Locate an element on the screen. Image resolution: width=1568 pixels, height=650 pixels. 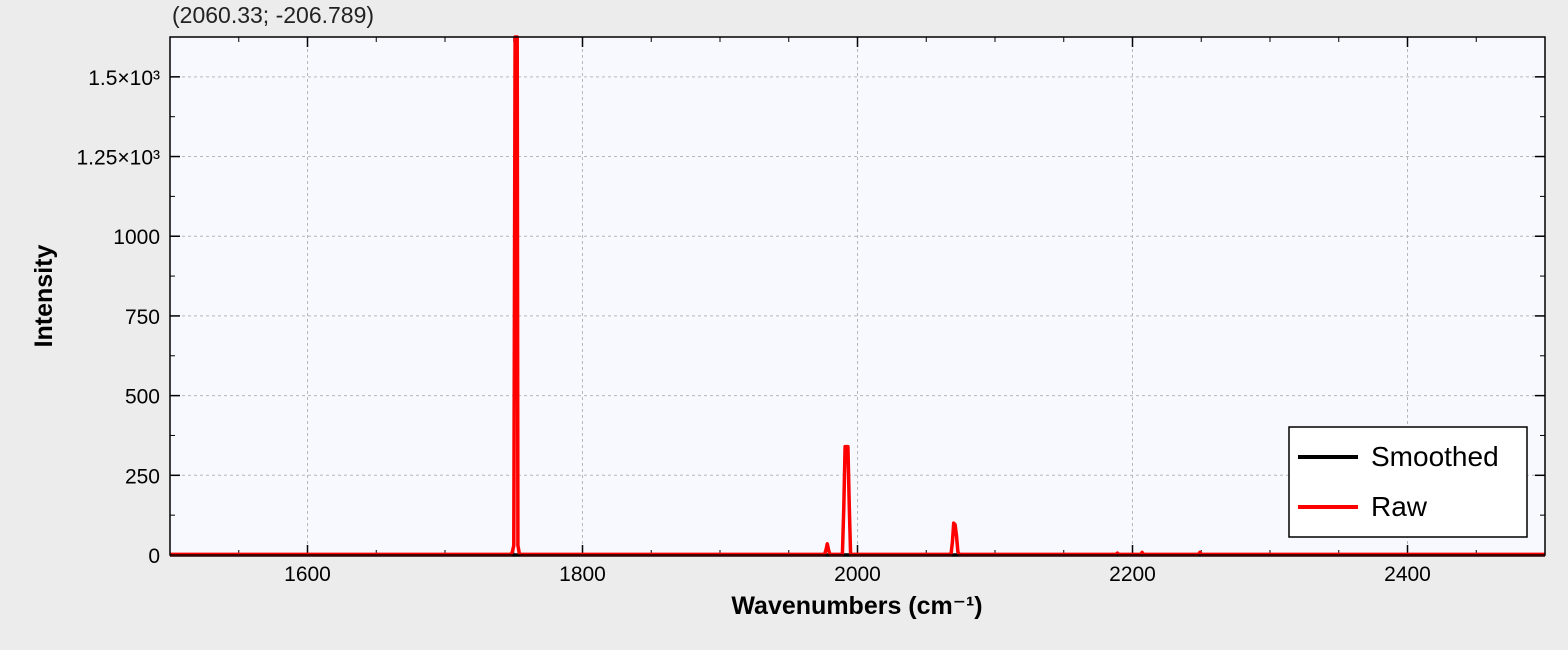
y-axis-title: Intensity is located at coordinates (44, 296).